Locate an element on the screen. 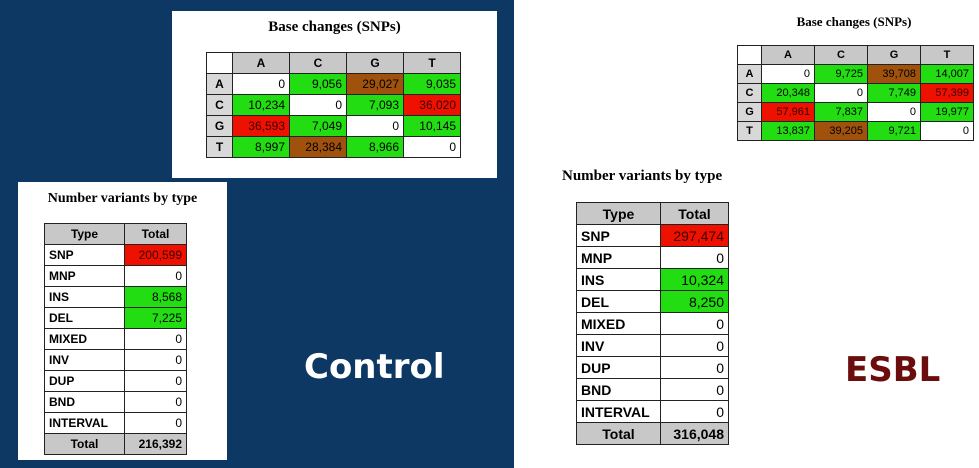 The width and height of the screenshot is (979, 468). variant-type: SNP is located at coordinates (84, 255).